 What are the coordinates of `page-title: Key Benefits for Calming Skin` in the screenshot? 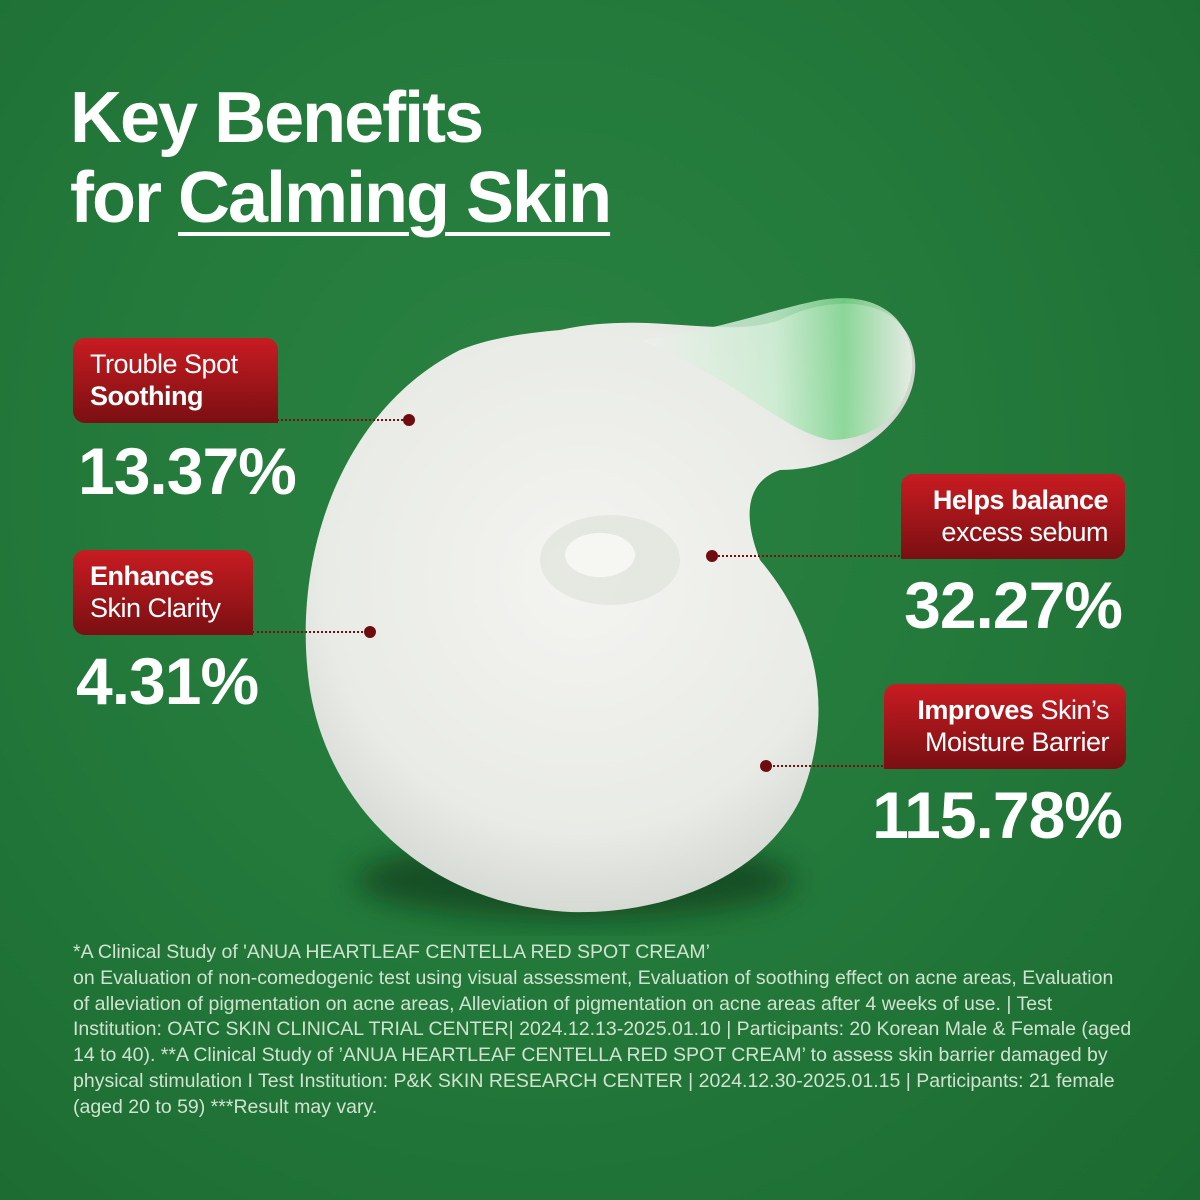 It's located at (341, 158).